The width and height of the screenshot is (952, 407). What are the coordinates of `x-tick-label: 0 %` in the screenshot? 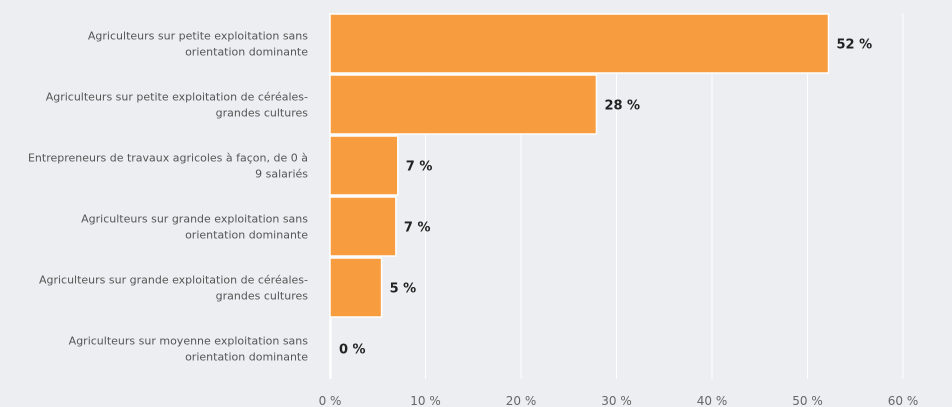 It's located at (330, 400).